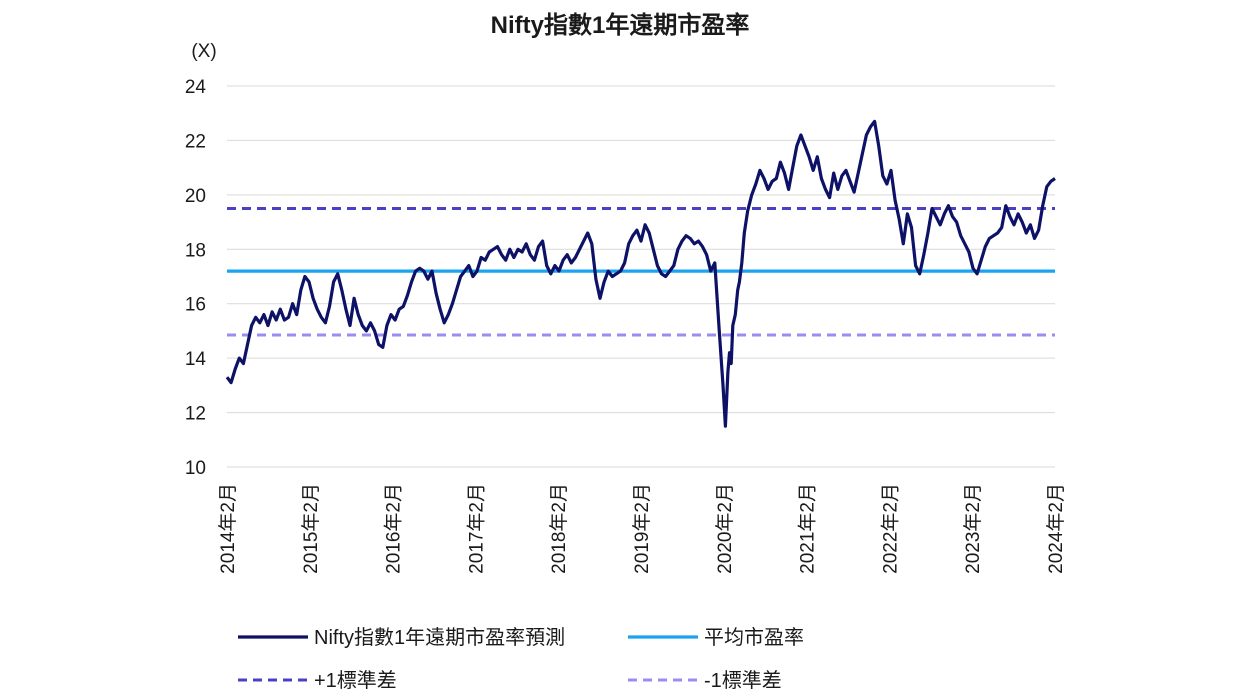 The height and width of the screenshot is (700, 1248). Describe the element at coordinates (355, 680) in the screenshot. I see `legend-label: +1標準差` at that location.